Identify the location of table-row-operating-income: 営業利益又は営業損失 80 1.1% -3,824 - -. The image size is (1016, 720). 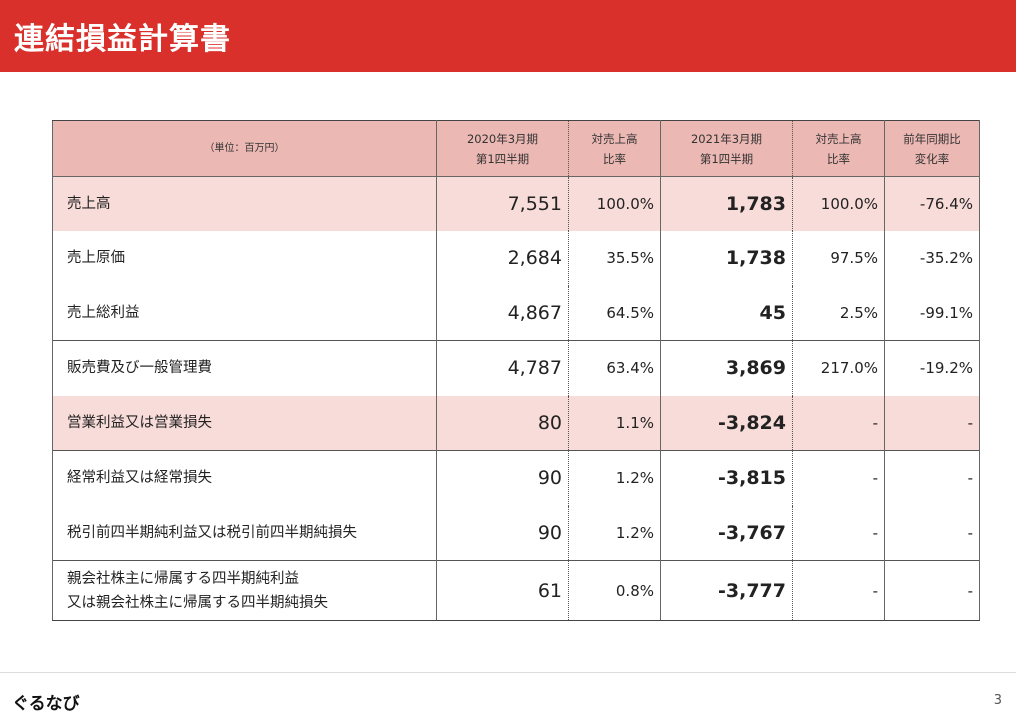
(516, 423).